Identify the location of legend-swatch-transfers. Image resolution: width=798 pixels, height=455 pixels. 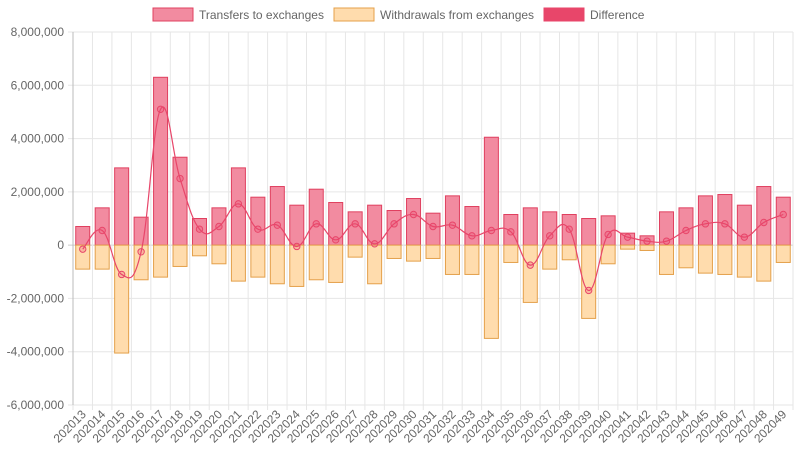
(173, 14).